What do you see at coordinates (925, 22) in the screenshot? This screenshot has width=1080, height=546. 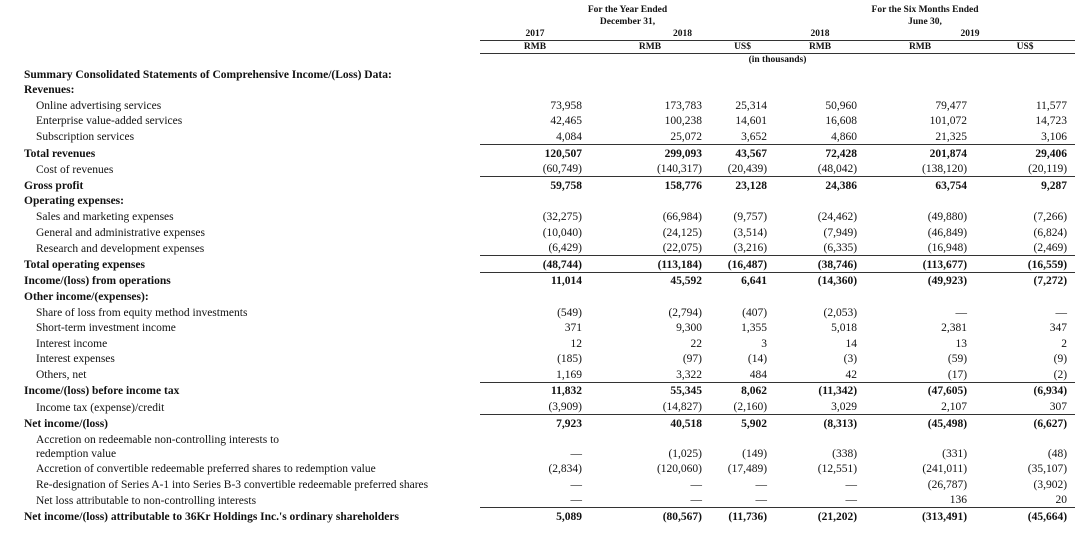 I see `group-title: June 30,` at bounding box center [925, 22].